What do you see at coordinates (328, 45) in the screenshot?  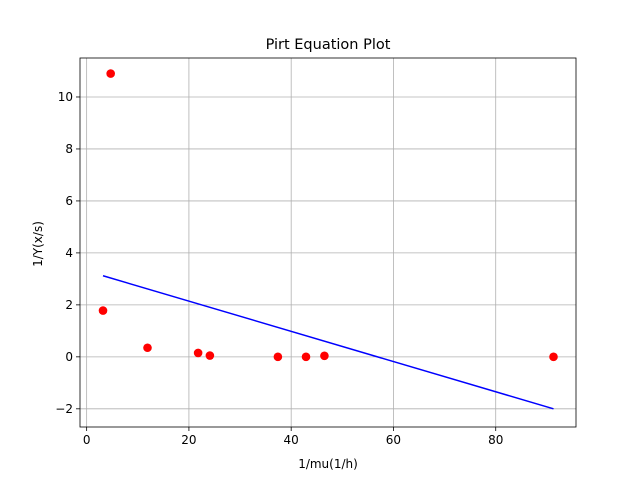 I see `chart-title: Pirt Equation Plot` at bounding box center [328, 45].